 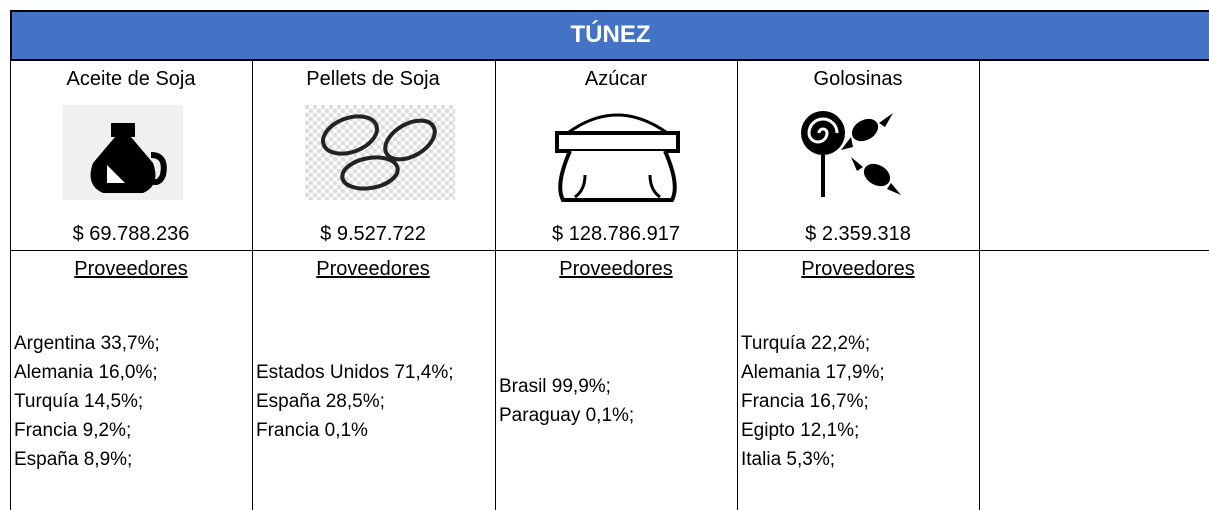 I want to click on supplier: Argentina 33,7%;, so click(x=87, y=343).